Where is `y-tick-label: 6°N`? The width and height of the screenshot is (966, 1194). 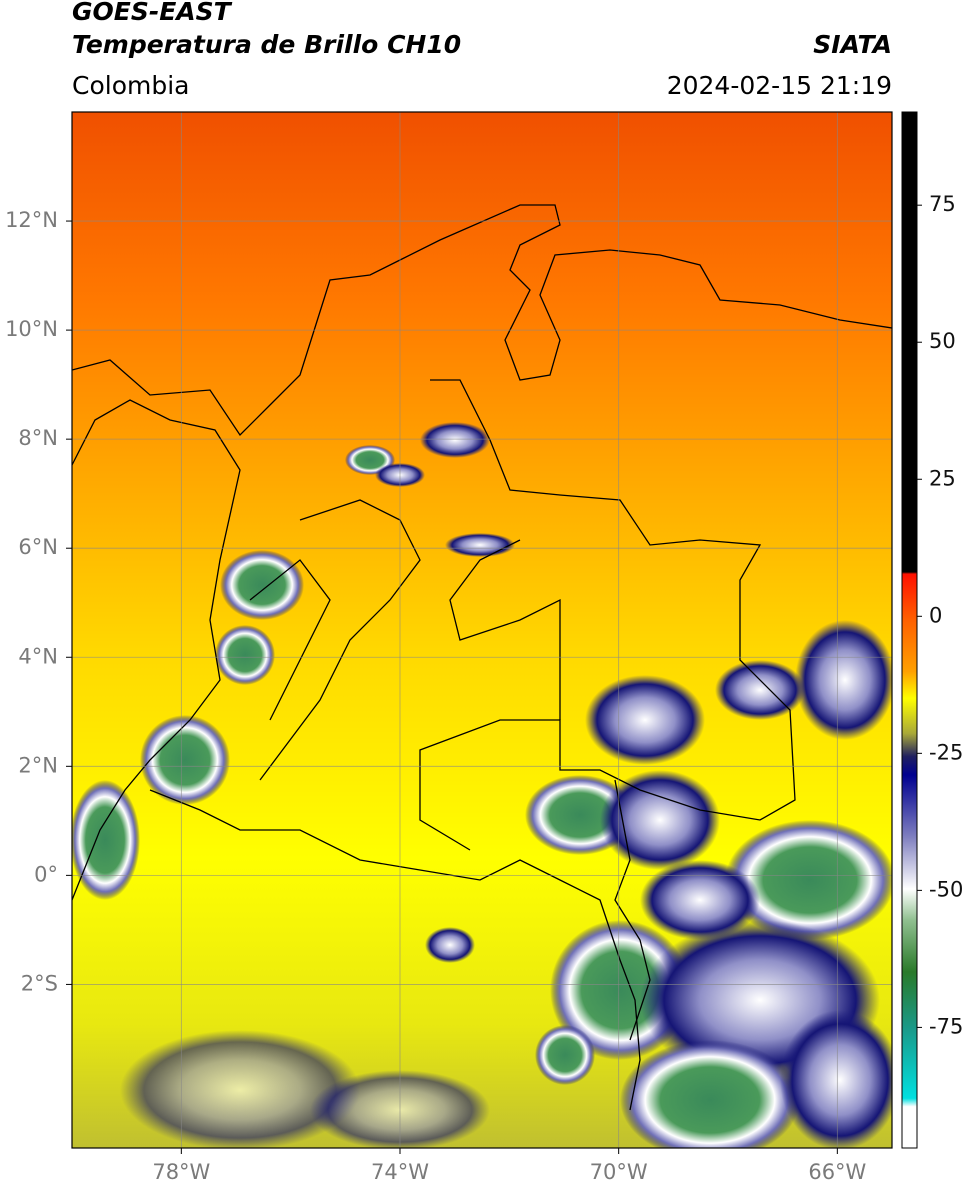
y-tick-label: 6°N is located at coordinates (38, 547).